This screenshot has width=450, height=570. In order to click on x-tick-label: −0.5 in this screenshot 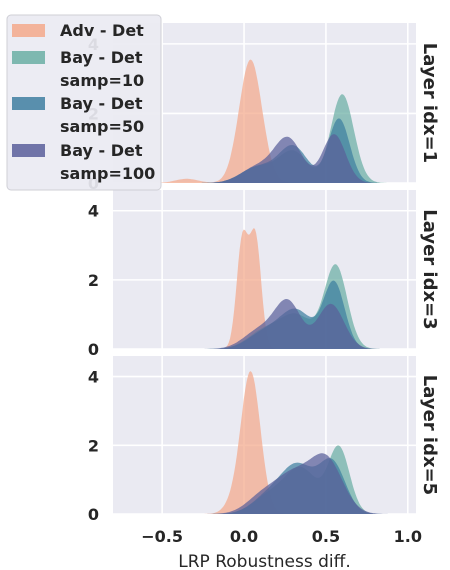, I will do `click(162, 536)`.